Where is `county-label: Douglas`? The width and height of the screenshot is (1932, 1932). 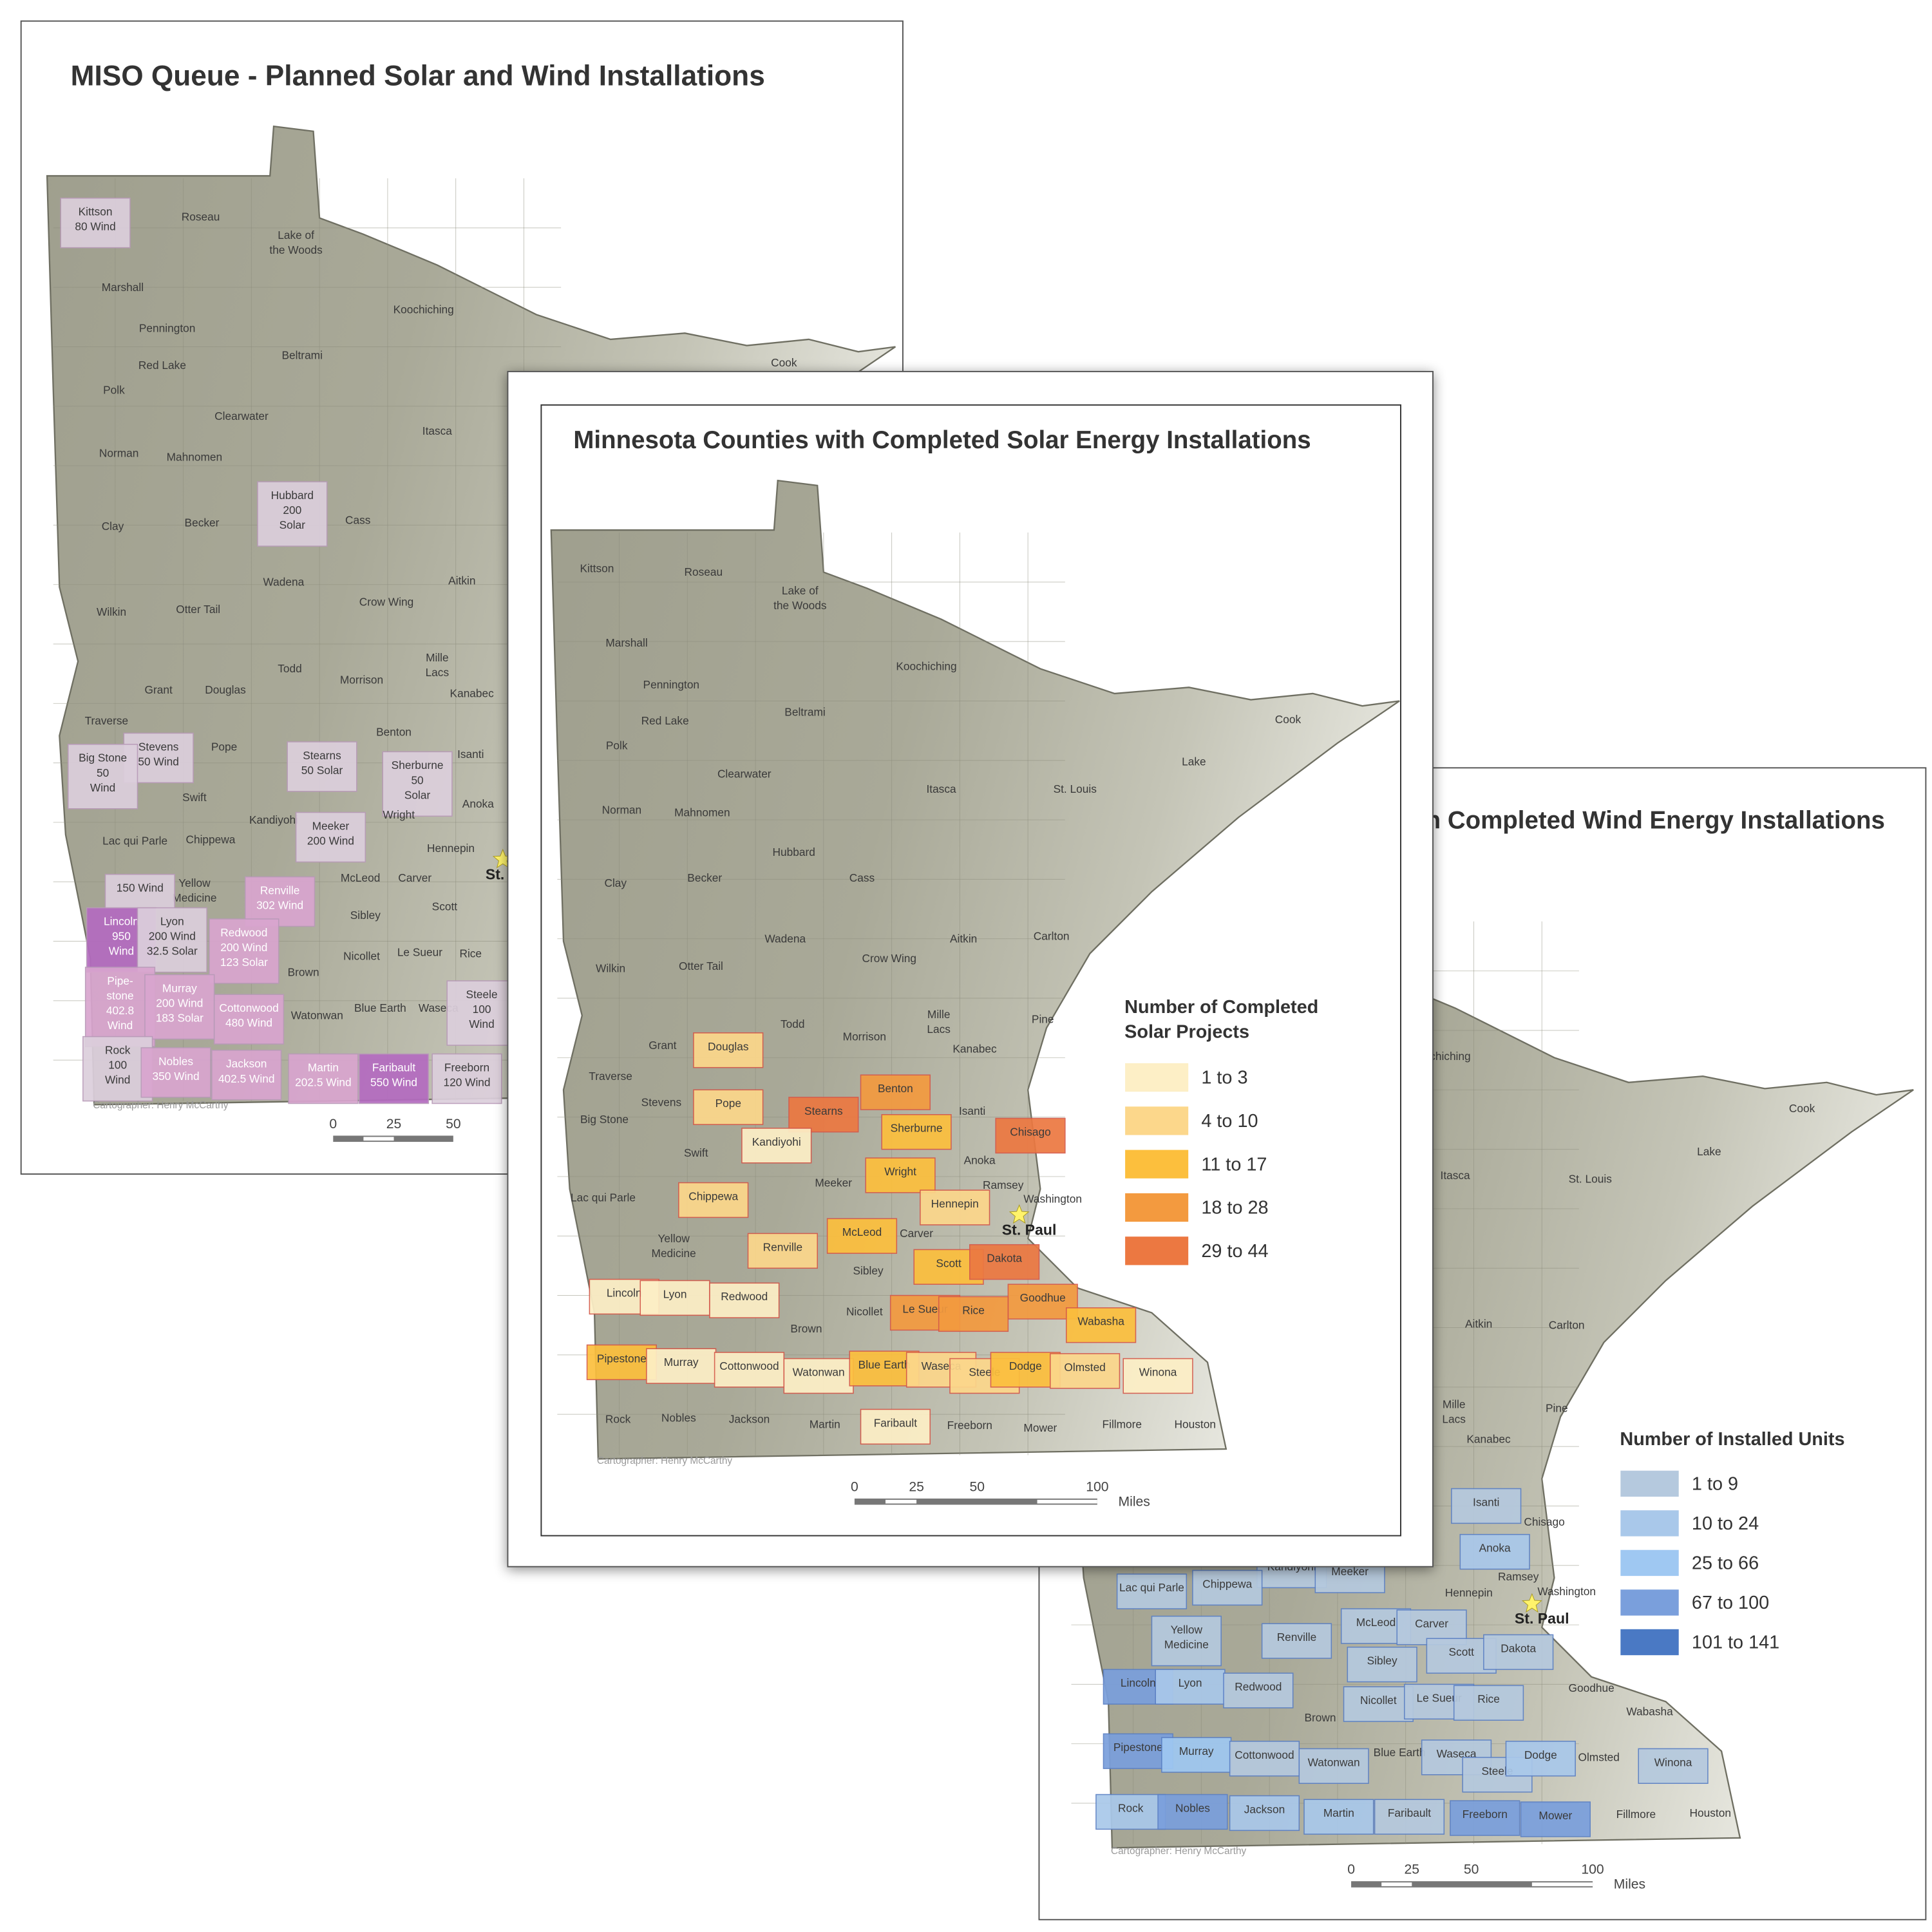 county-label: Douglas is located at coordinates (728, 1046).